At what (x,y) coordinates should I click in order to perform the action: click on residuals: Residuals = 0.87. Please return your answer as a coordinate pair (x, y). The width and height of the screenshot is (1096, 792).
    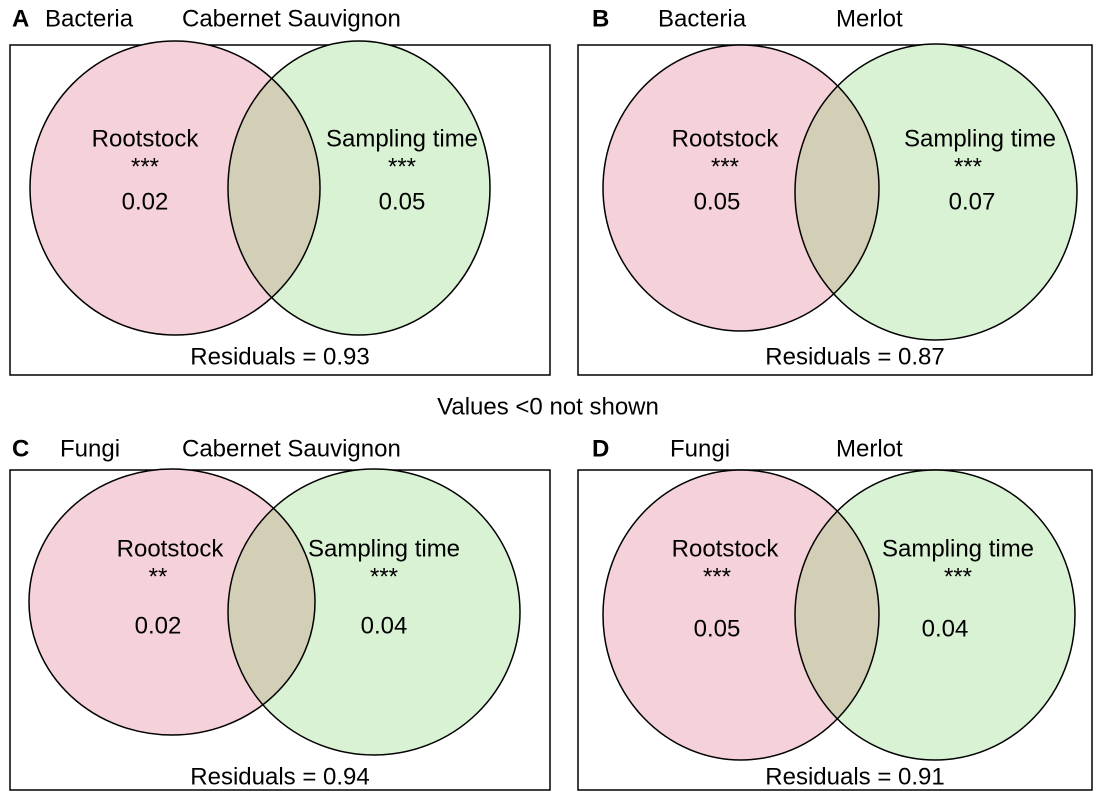
    Looking at the image, I should click on (854, 356).